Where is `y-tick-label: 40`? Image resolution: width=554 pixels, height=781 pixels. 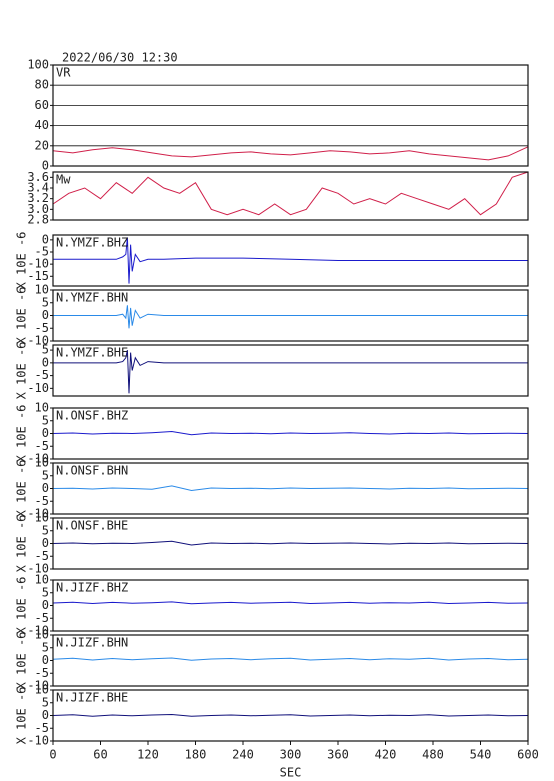
y-tick-label: 40 is located at coordinates (42, 125).